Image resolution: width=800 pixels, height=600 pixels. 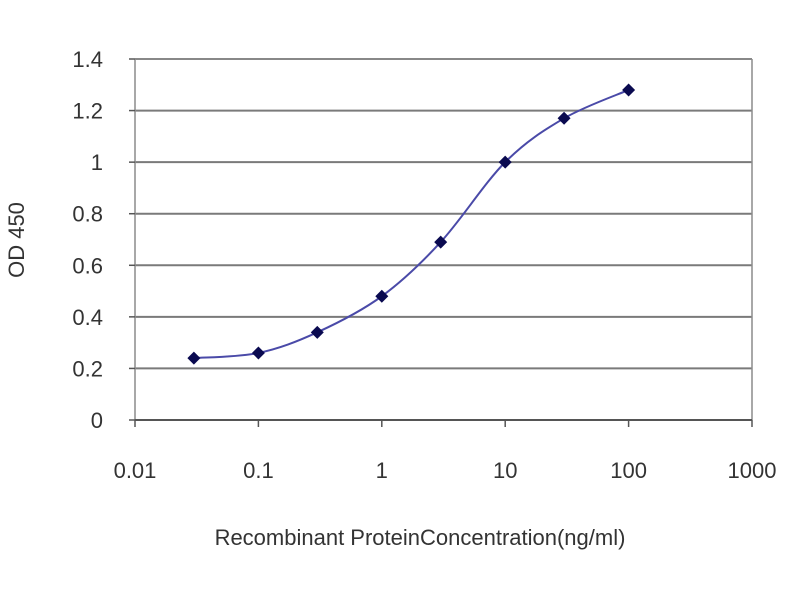 What do you see at coordinates (87, 265) in the screenshot?
I see `y-tick-label: 0.6` at bounding box center [87, 265].